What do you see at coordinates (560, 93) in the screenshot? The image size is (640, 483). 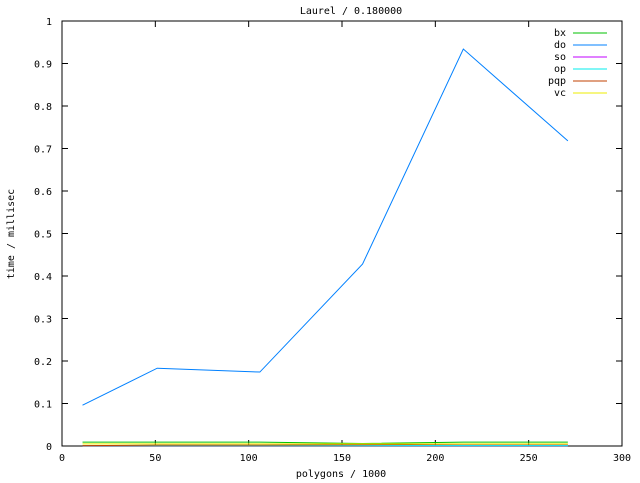 I see `legend-label-vc: vc` at bounding box center [560, 93].